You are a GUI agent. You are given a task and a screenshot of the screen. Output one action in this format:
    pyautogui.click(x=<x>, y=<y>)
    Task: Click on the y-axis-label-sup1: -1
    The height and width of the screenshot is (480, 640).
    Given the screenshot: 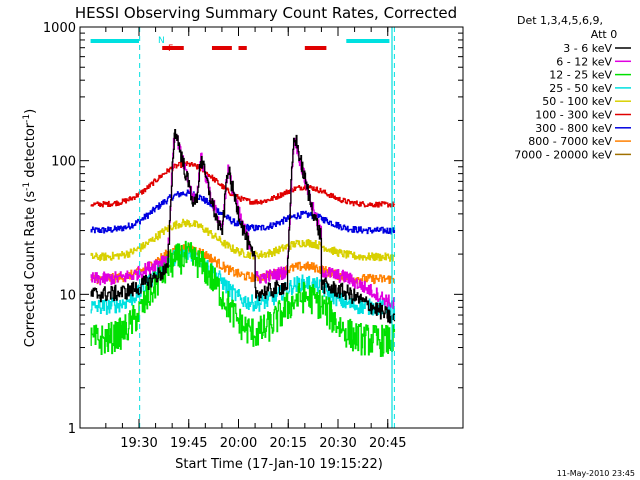 What is the action you would take?
    pyautogui.click(x=27, y=186)
    